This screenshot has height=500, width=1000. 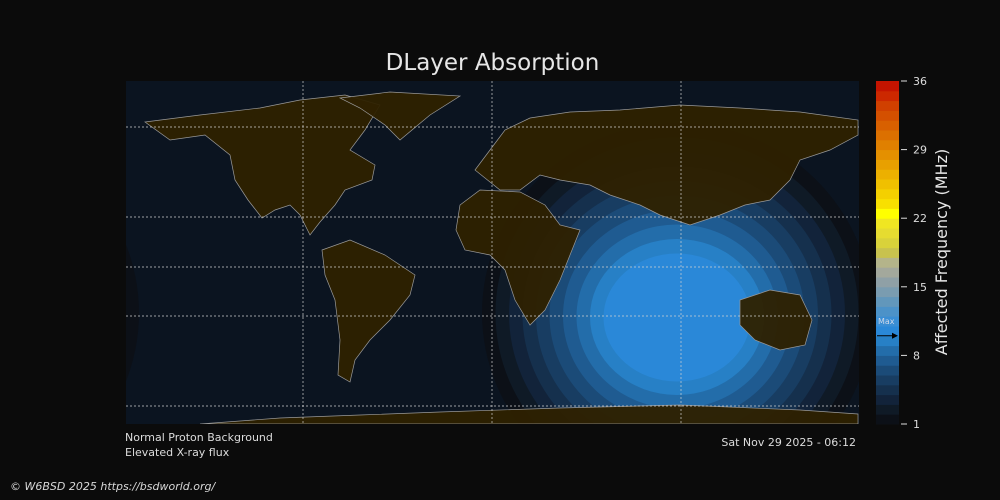 I want to click on greenland, so click(x=400, y=116).